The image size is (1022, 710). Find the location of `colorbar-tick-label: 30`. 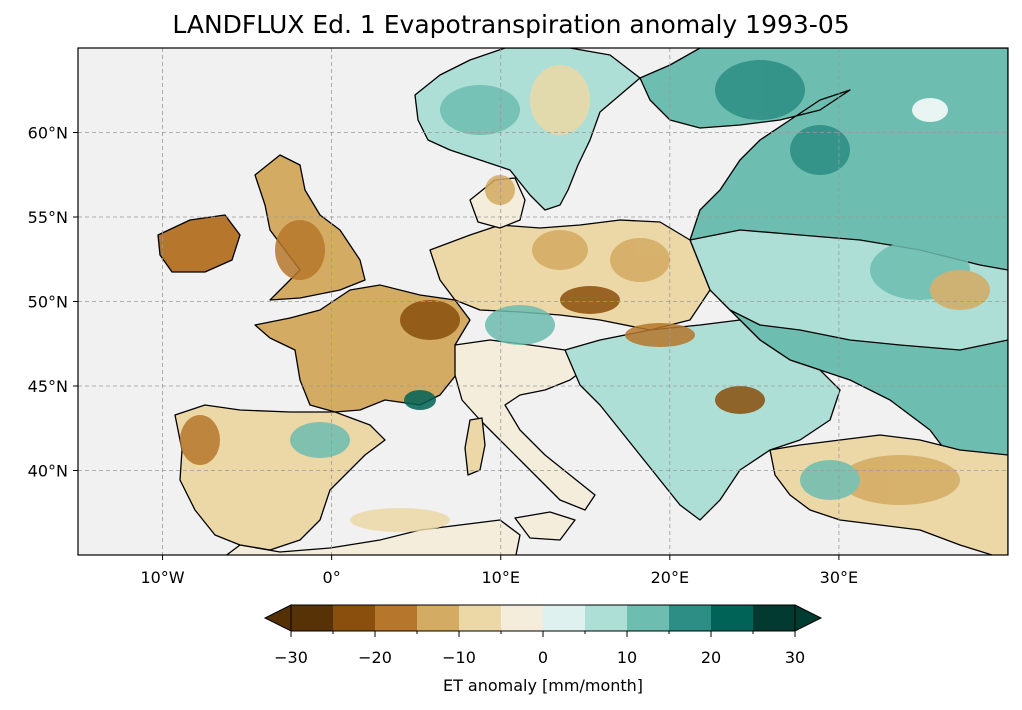

colorbar-tick-label: 30 is located at coordinates (795, 657).